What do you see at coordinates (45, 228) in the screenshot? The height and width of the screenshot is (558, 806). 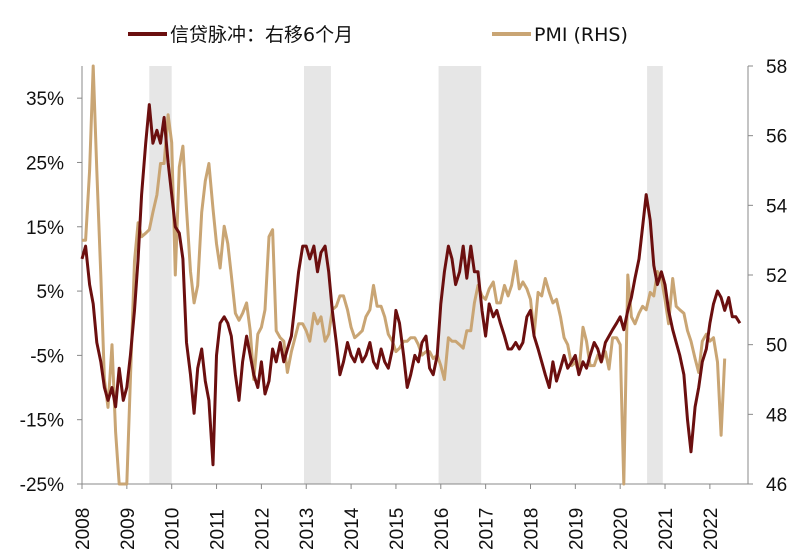 I see `left-y-tick-label: 15%` at bounding box center [45, 228].